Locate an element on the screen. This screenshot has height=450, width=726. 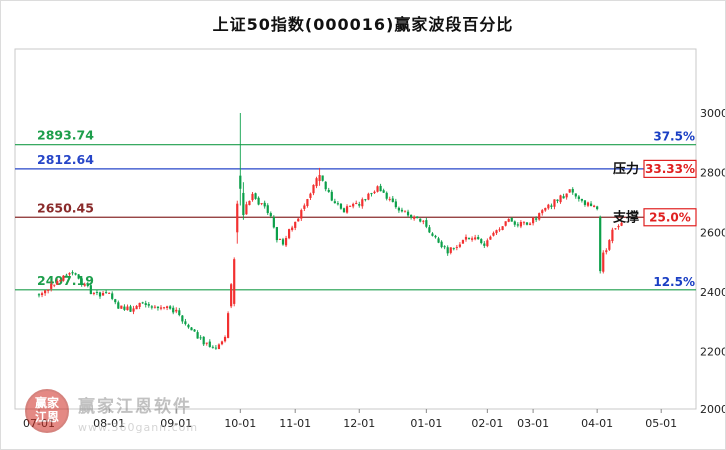
x-axis-label: 01-01 is located at coordinates (426, 423).